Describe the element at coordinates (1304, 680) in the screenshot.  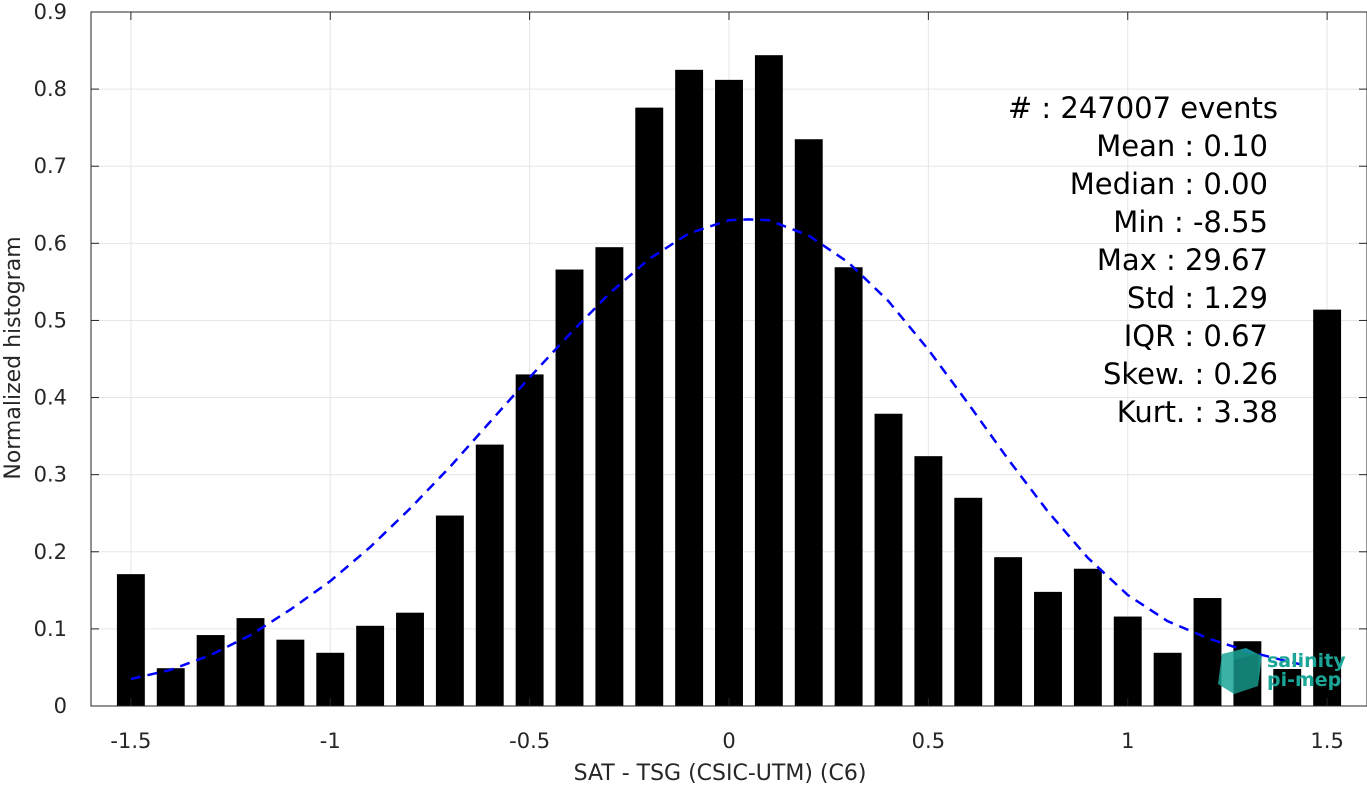
I see `logo-line-2: pi-mep` at that location.